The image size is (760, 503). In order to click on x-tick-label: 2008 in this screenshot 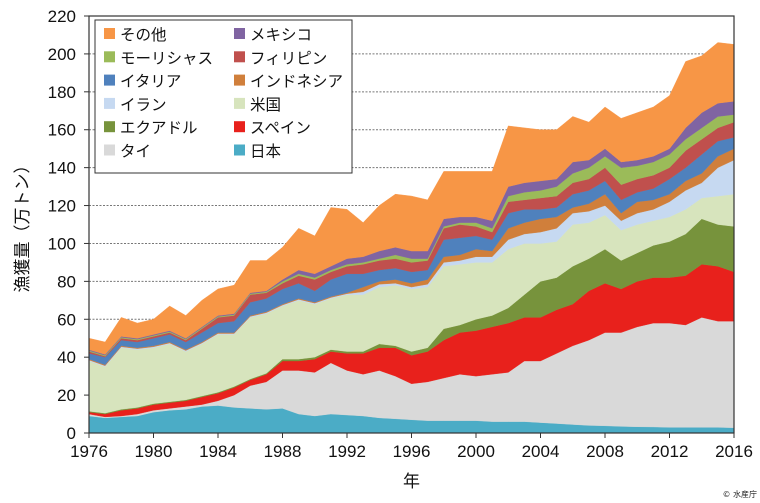, I will do `click(605, 451)`.